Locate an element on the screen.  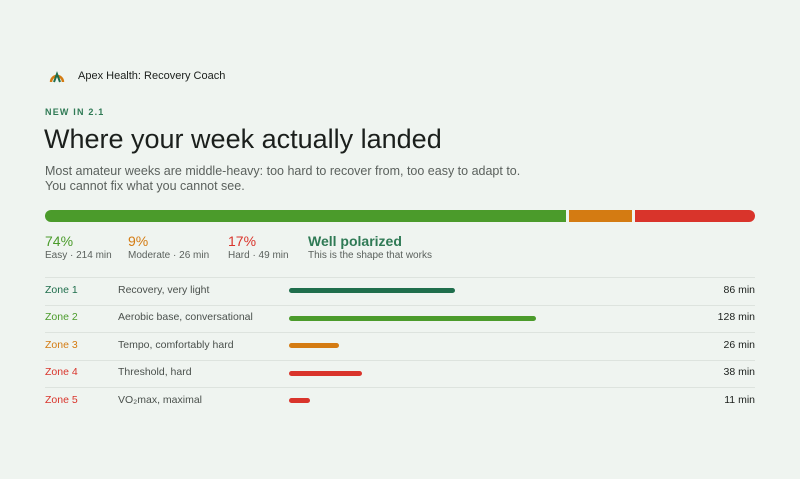
segment-caption: Hard · 49 min is located at coordinates (258, 255).